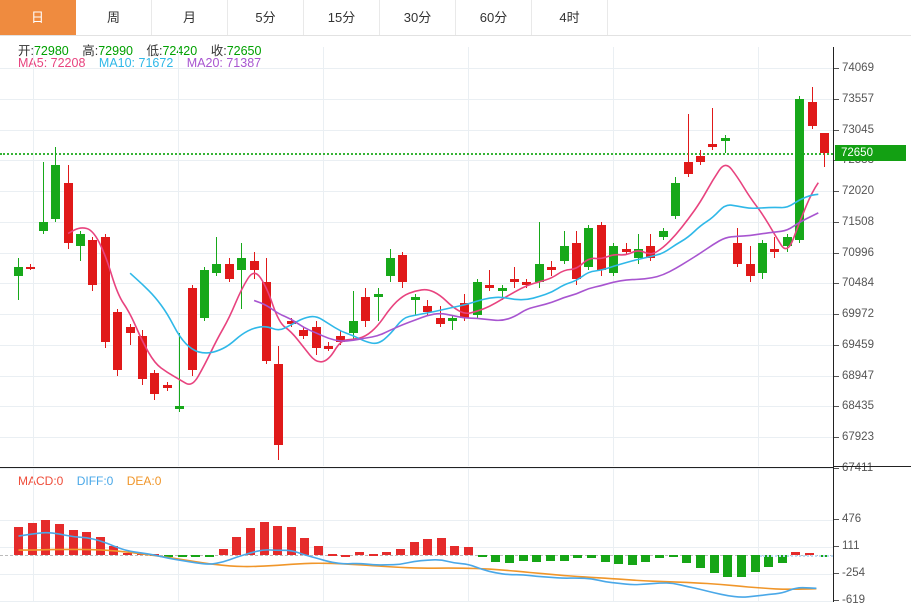 The image size is (911, 606). What do you see at coordinates (190, 17) in the screenshot?
I see `tab-月: 月` at bounding box center [190, 17].